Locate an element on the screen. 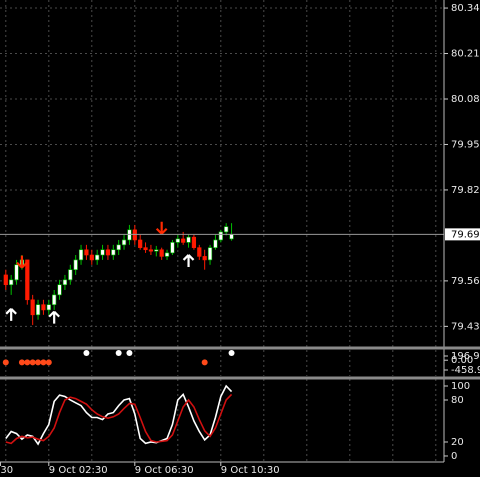 Image resolution: width=480 pixels, height=477 pixels. x-tick-label: 9 Oct 02:30 is located at coordinates (78, 470).